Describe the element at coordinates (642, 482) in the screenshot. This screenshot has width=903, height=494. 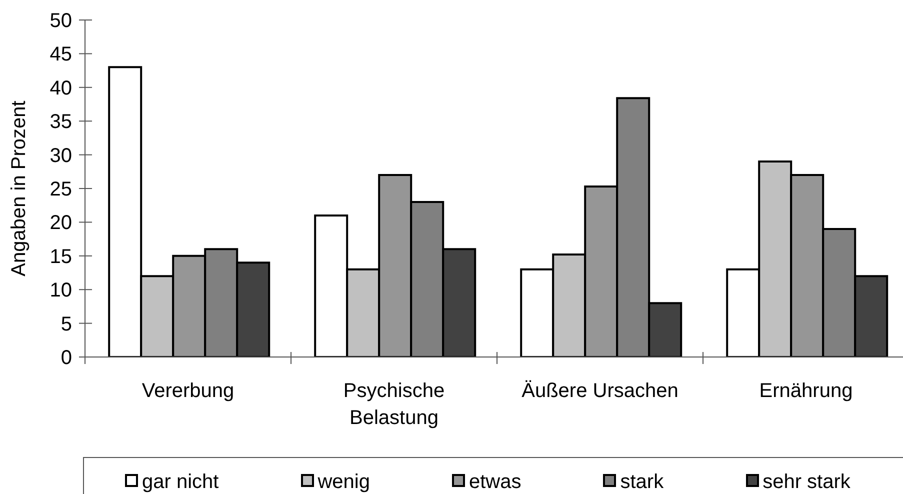
I see `legend-label: stark` at that location.